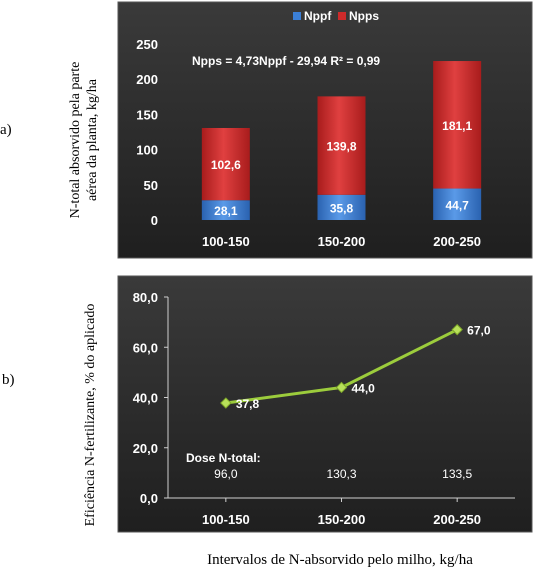  What do you see at coordinates (147, 79) in the screenshot?
I see `chart-a-ytick: 200` at bounding box center [147, 79].